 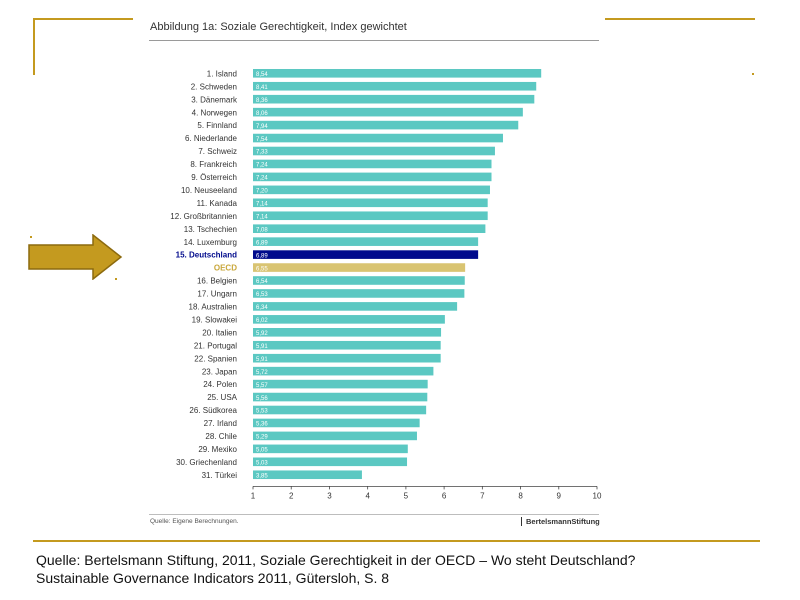 What do you see at coordinates (210, 242) in the screenshot?
I see `category-label: 14. Luxemburg` at bounding box center [210, 242].